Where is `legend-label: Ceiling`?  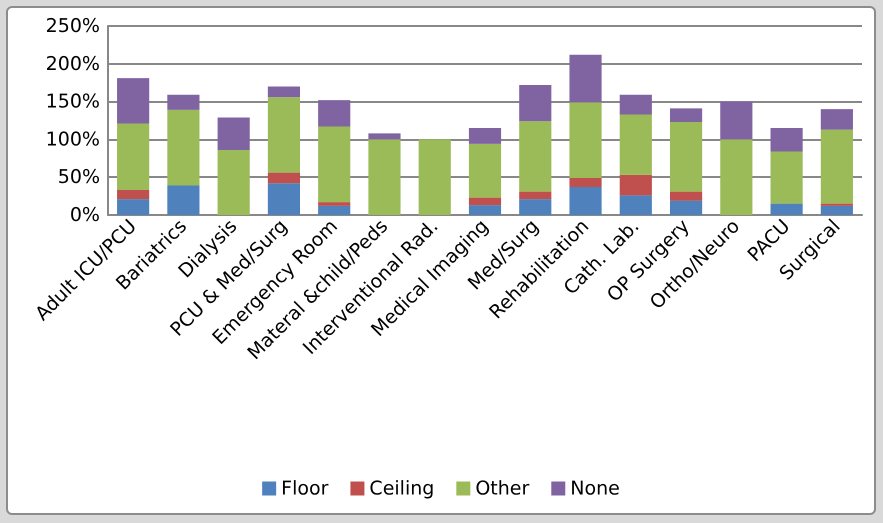
legend-label: Ceiling is located at coordinates (401, 489).